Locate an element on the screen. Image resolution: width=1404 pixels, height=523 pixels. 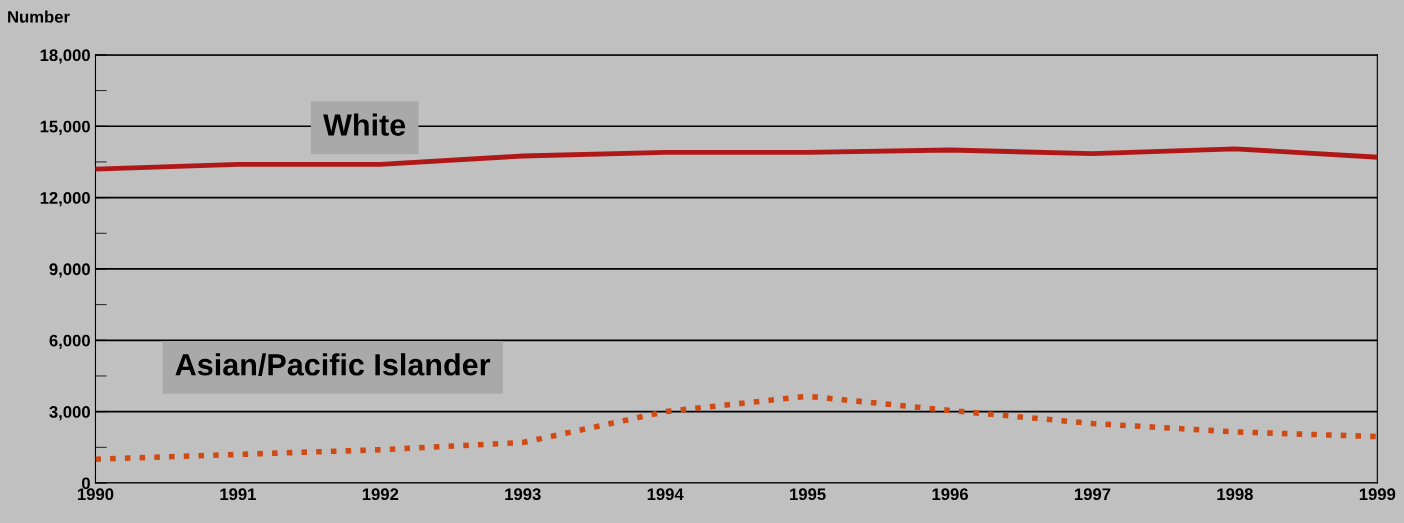
text: Asian/Pacific Islander is located at coordinates (333, 364).